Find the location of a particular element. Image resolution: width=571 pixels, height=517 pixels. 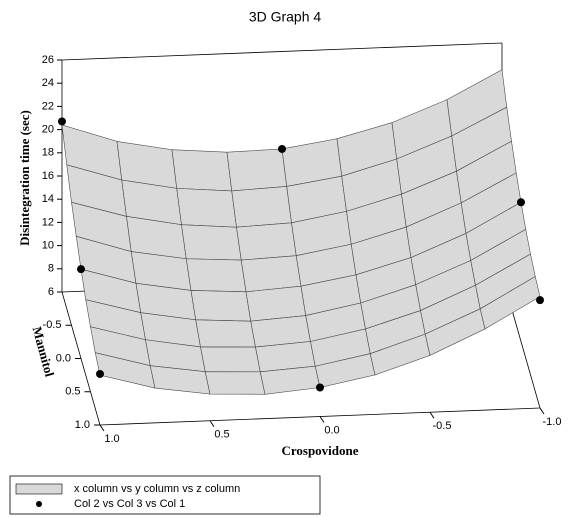

y-axis-title: Mannitol is located at coordinates (44, 352).